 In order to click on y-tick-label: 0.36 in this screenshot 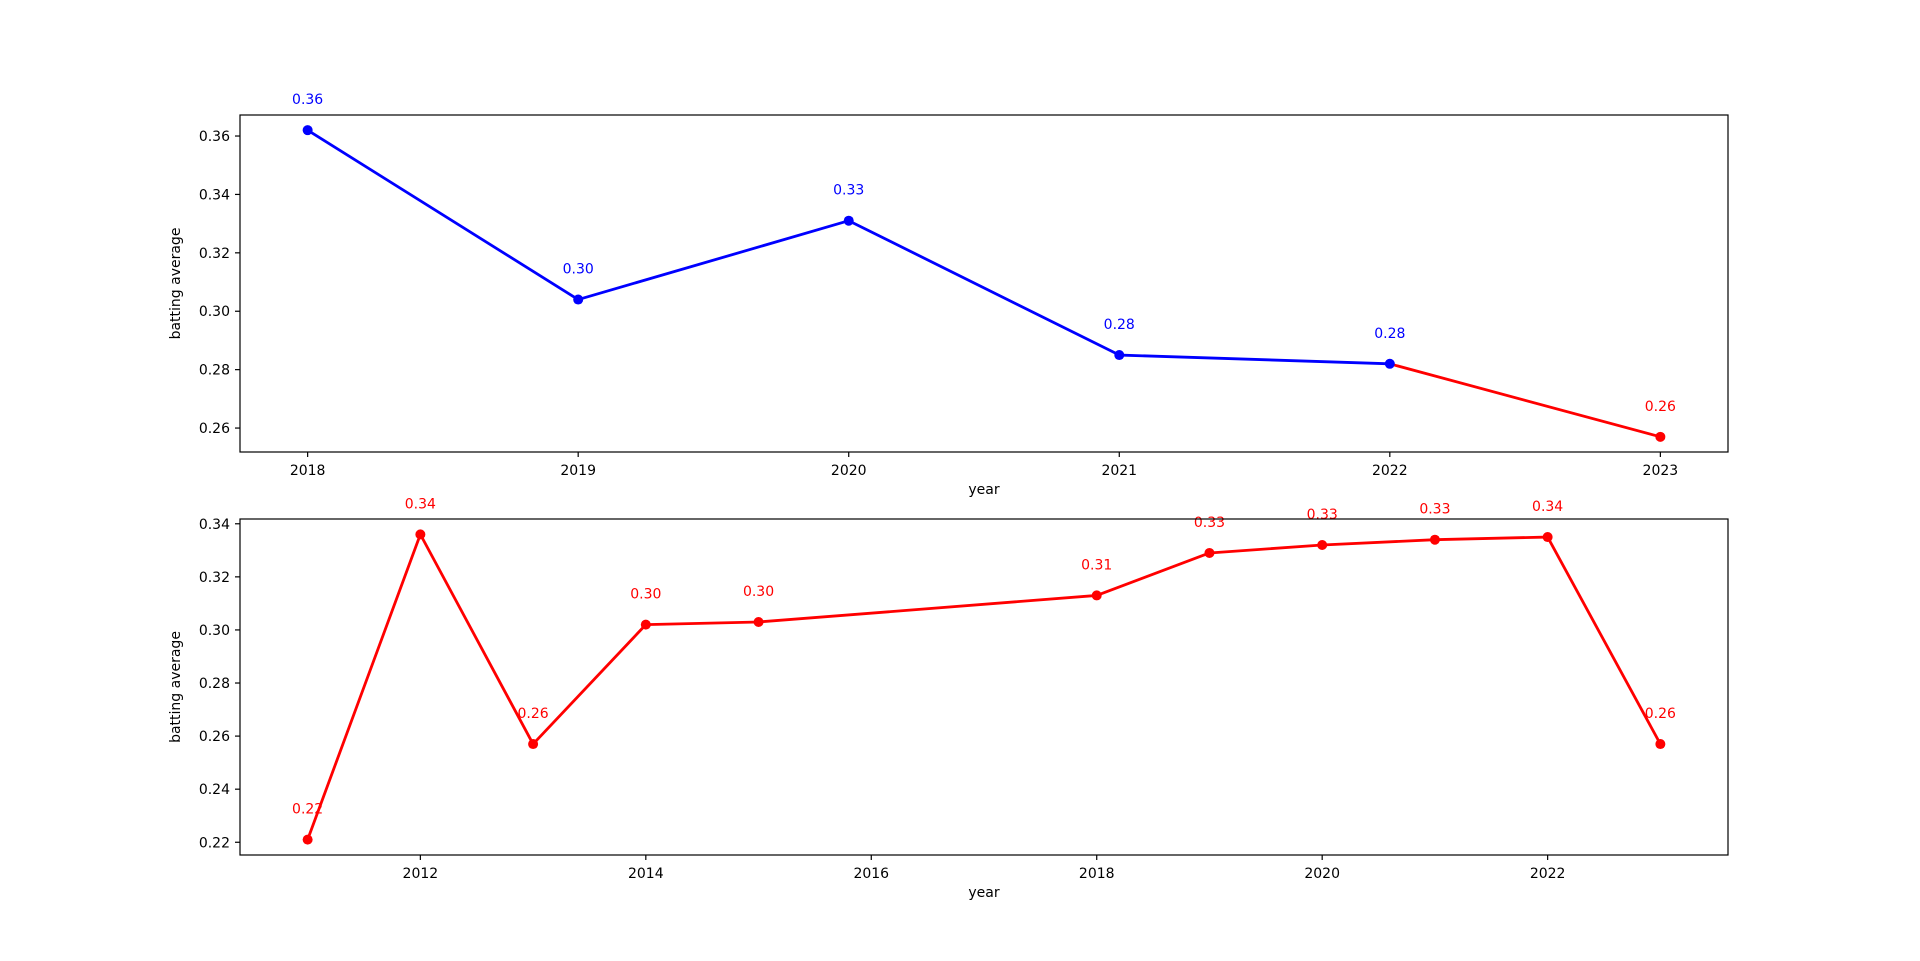, I will do `click(214, 137)`.